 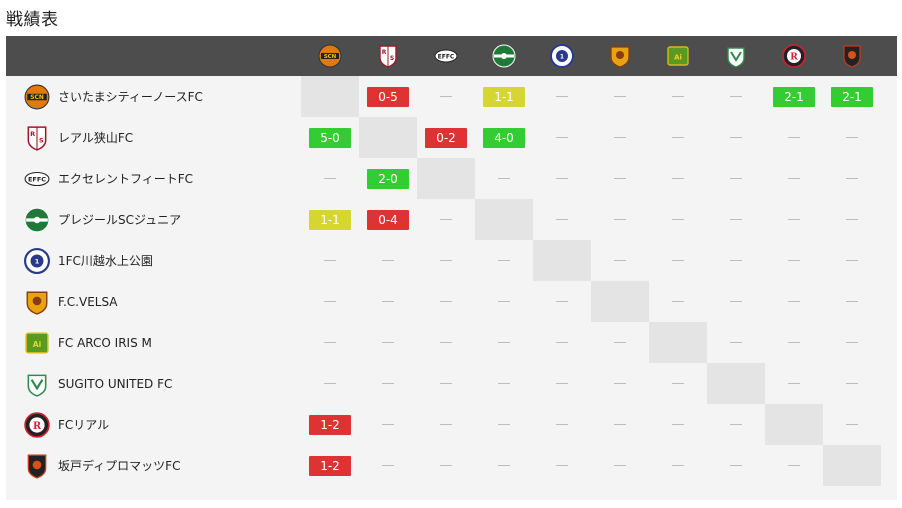 What do you see at coordinates (153, 383) in the screenshot?
I see `team-cell: SUGITO UNITED FC` at bounding box center [153, 383].